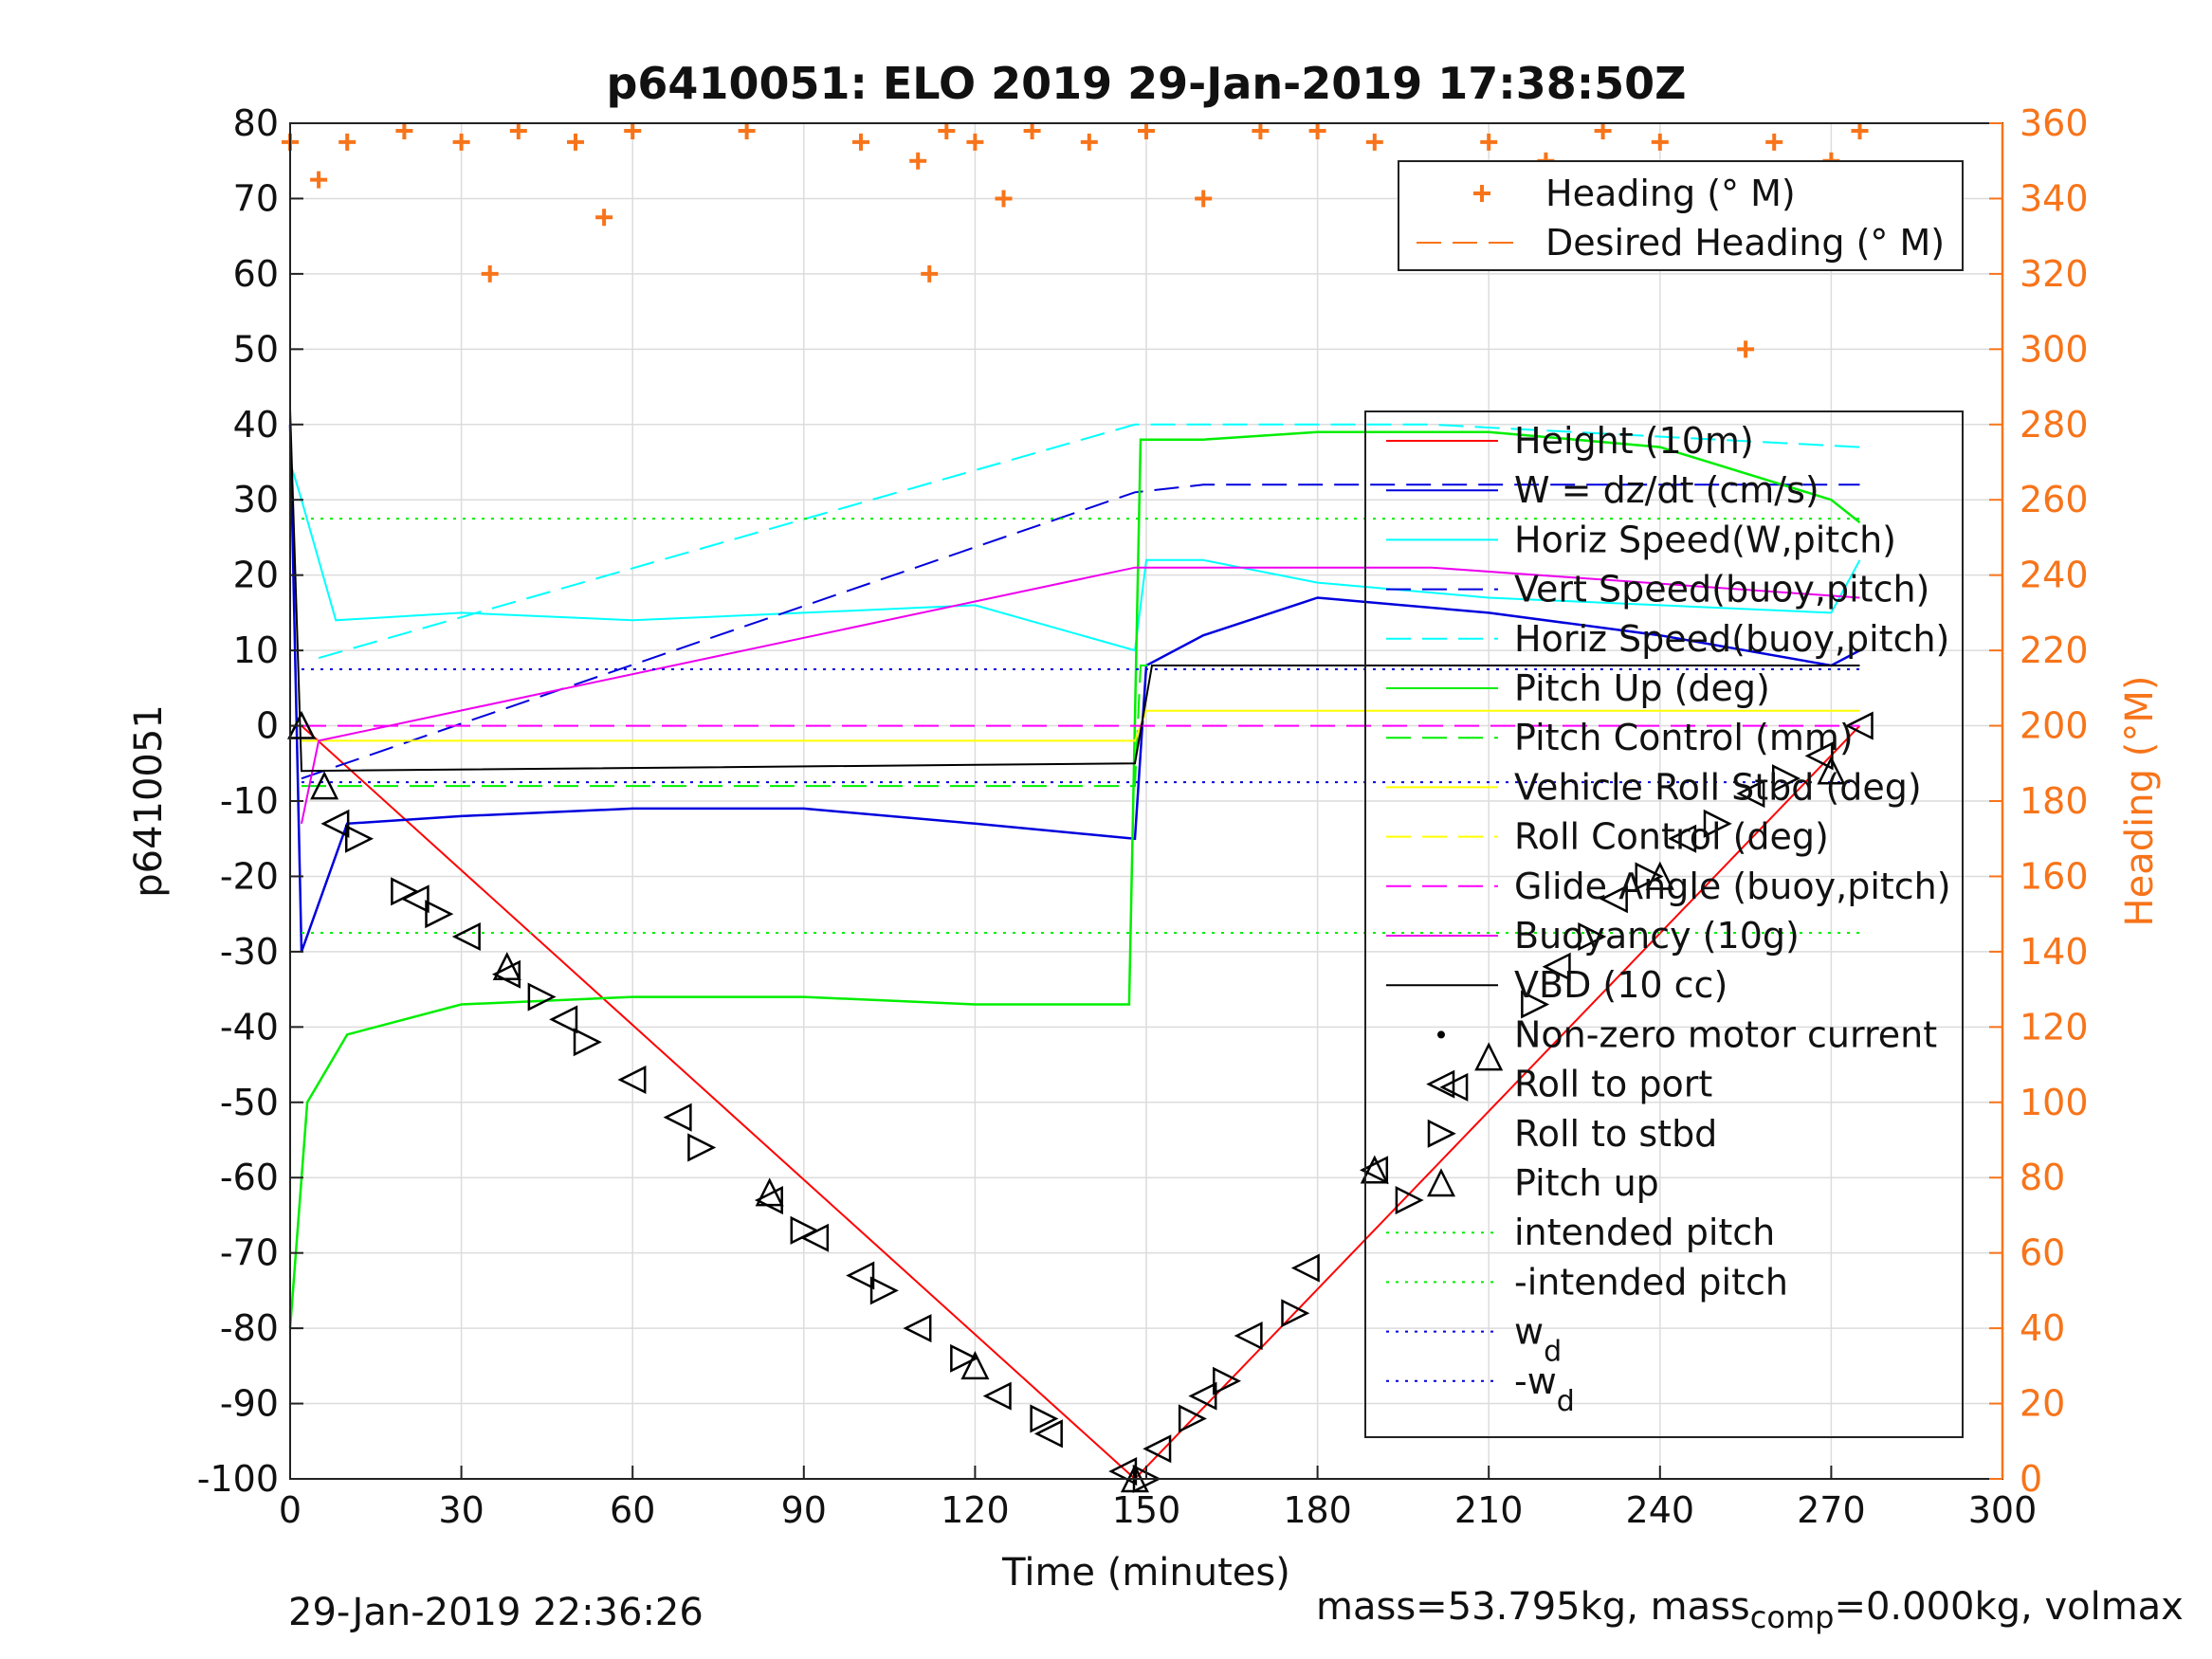 The image size is (2212, 1659). I want to click on legend-heading-symbol, so click(1481, 193).